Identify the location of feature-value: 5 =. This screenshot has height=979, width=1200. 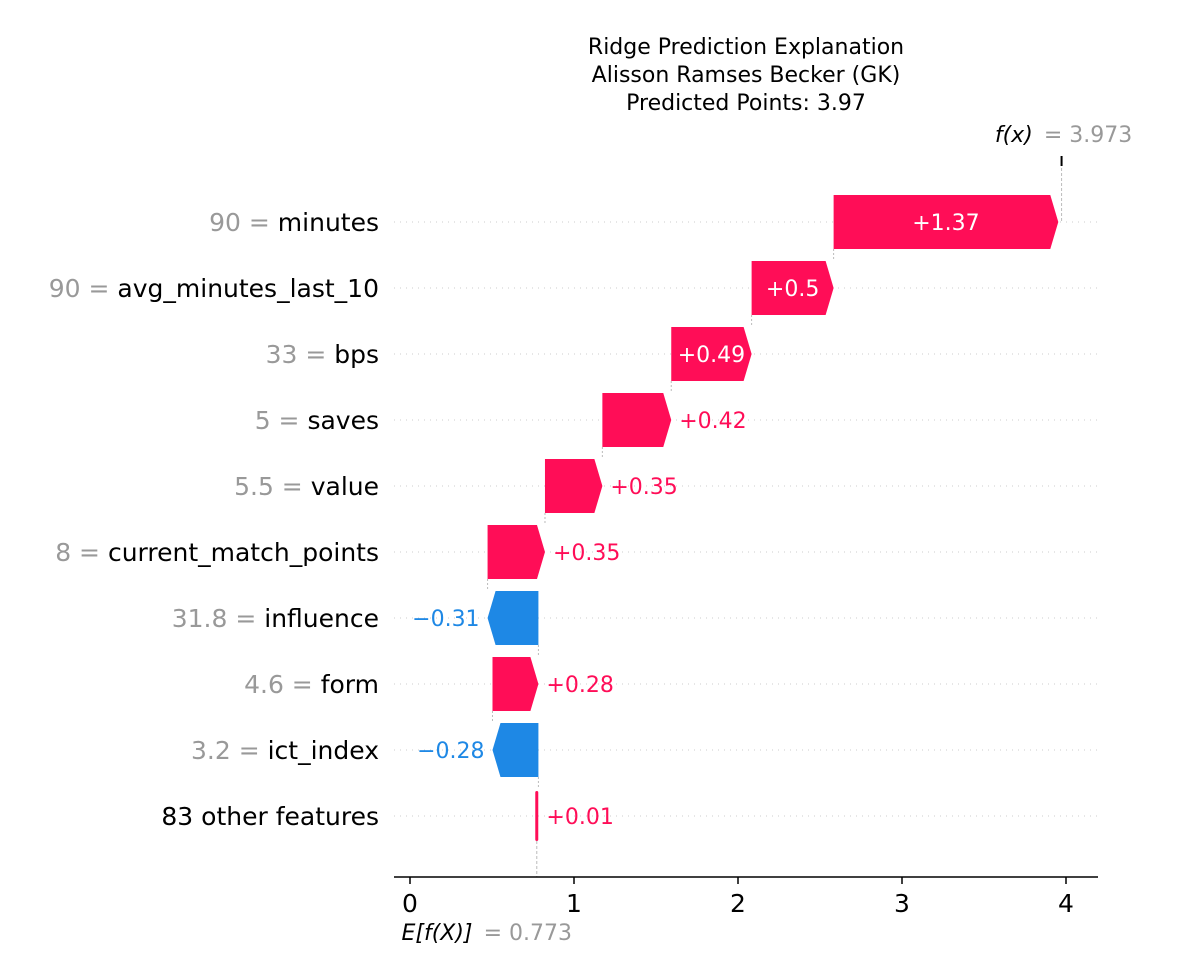
(281, 420).